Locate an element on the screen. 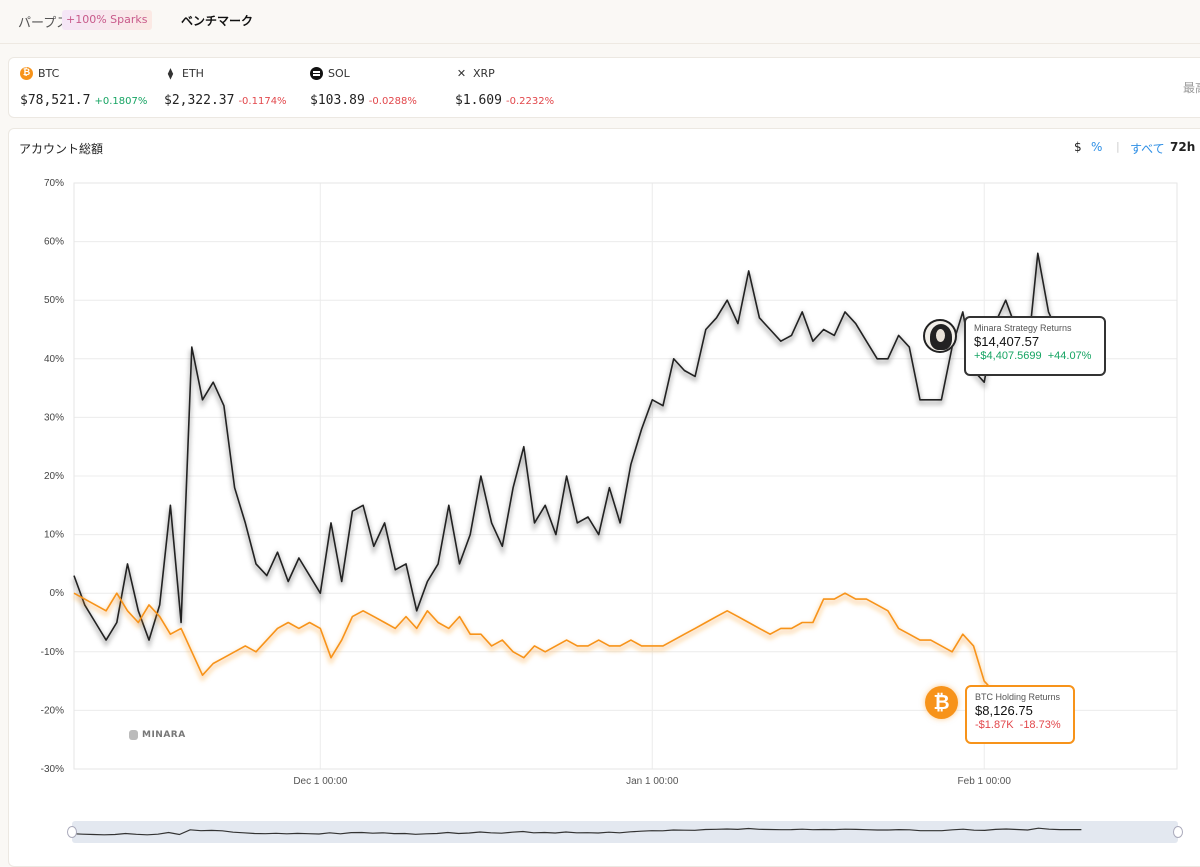  ticker-symbol: XRP is located at coordinates (484, 73).